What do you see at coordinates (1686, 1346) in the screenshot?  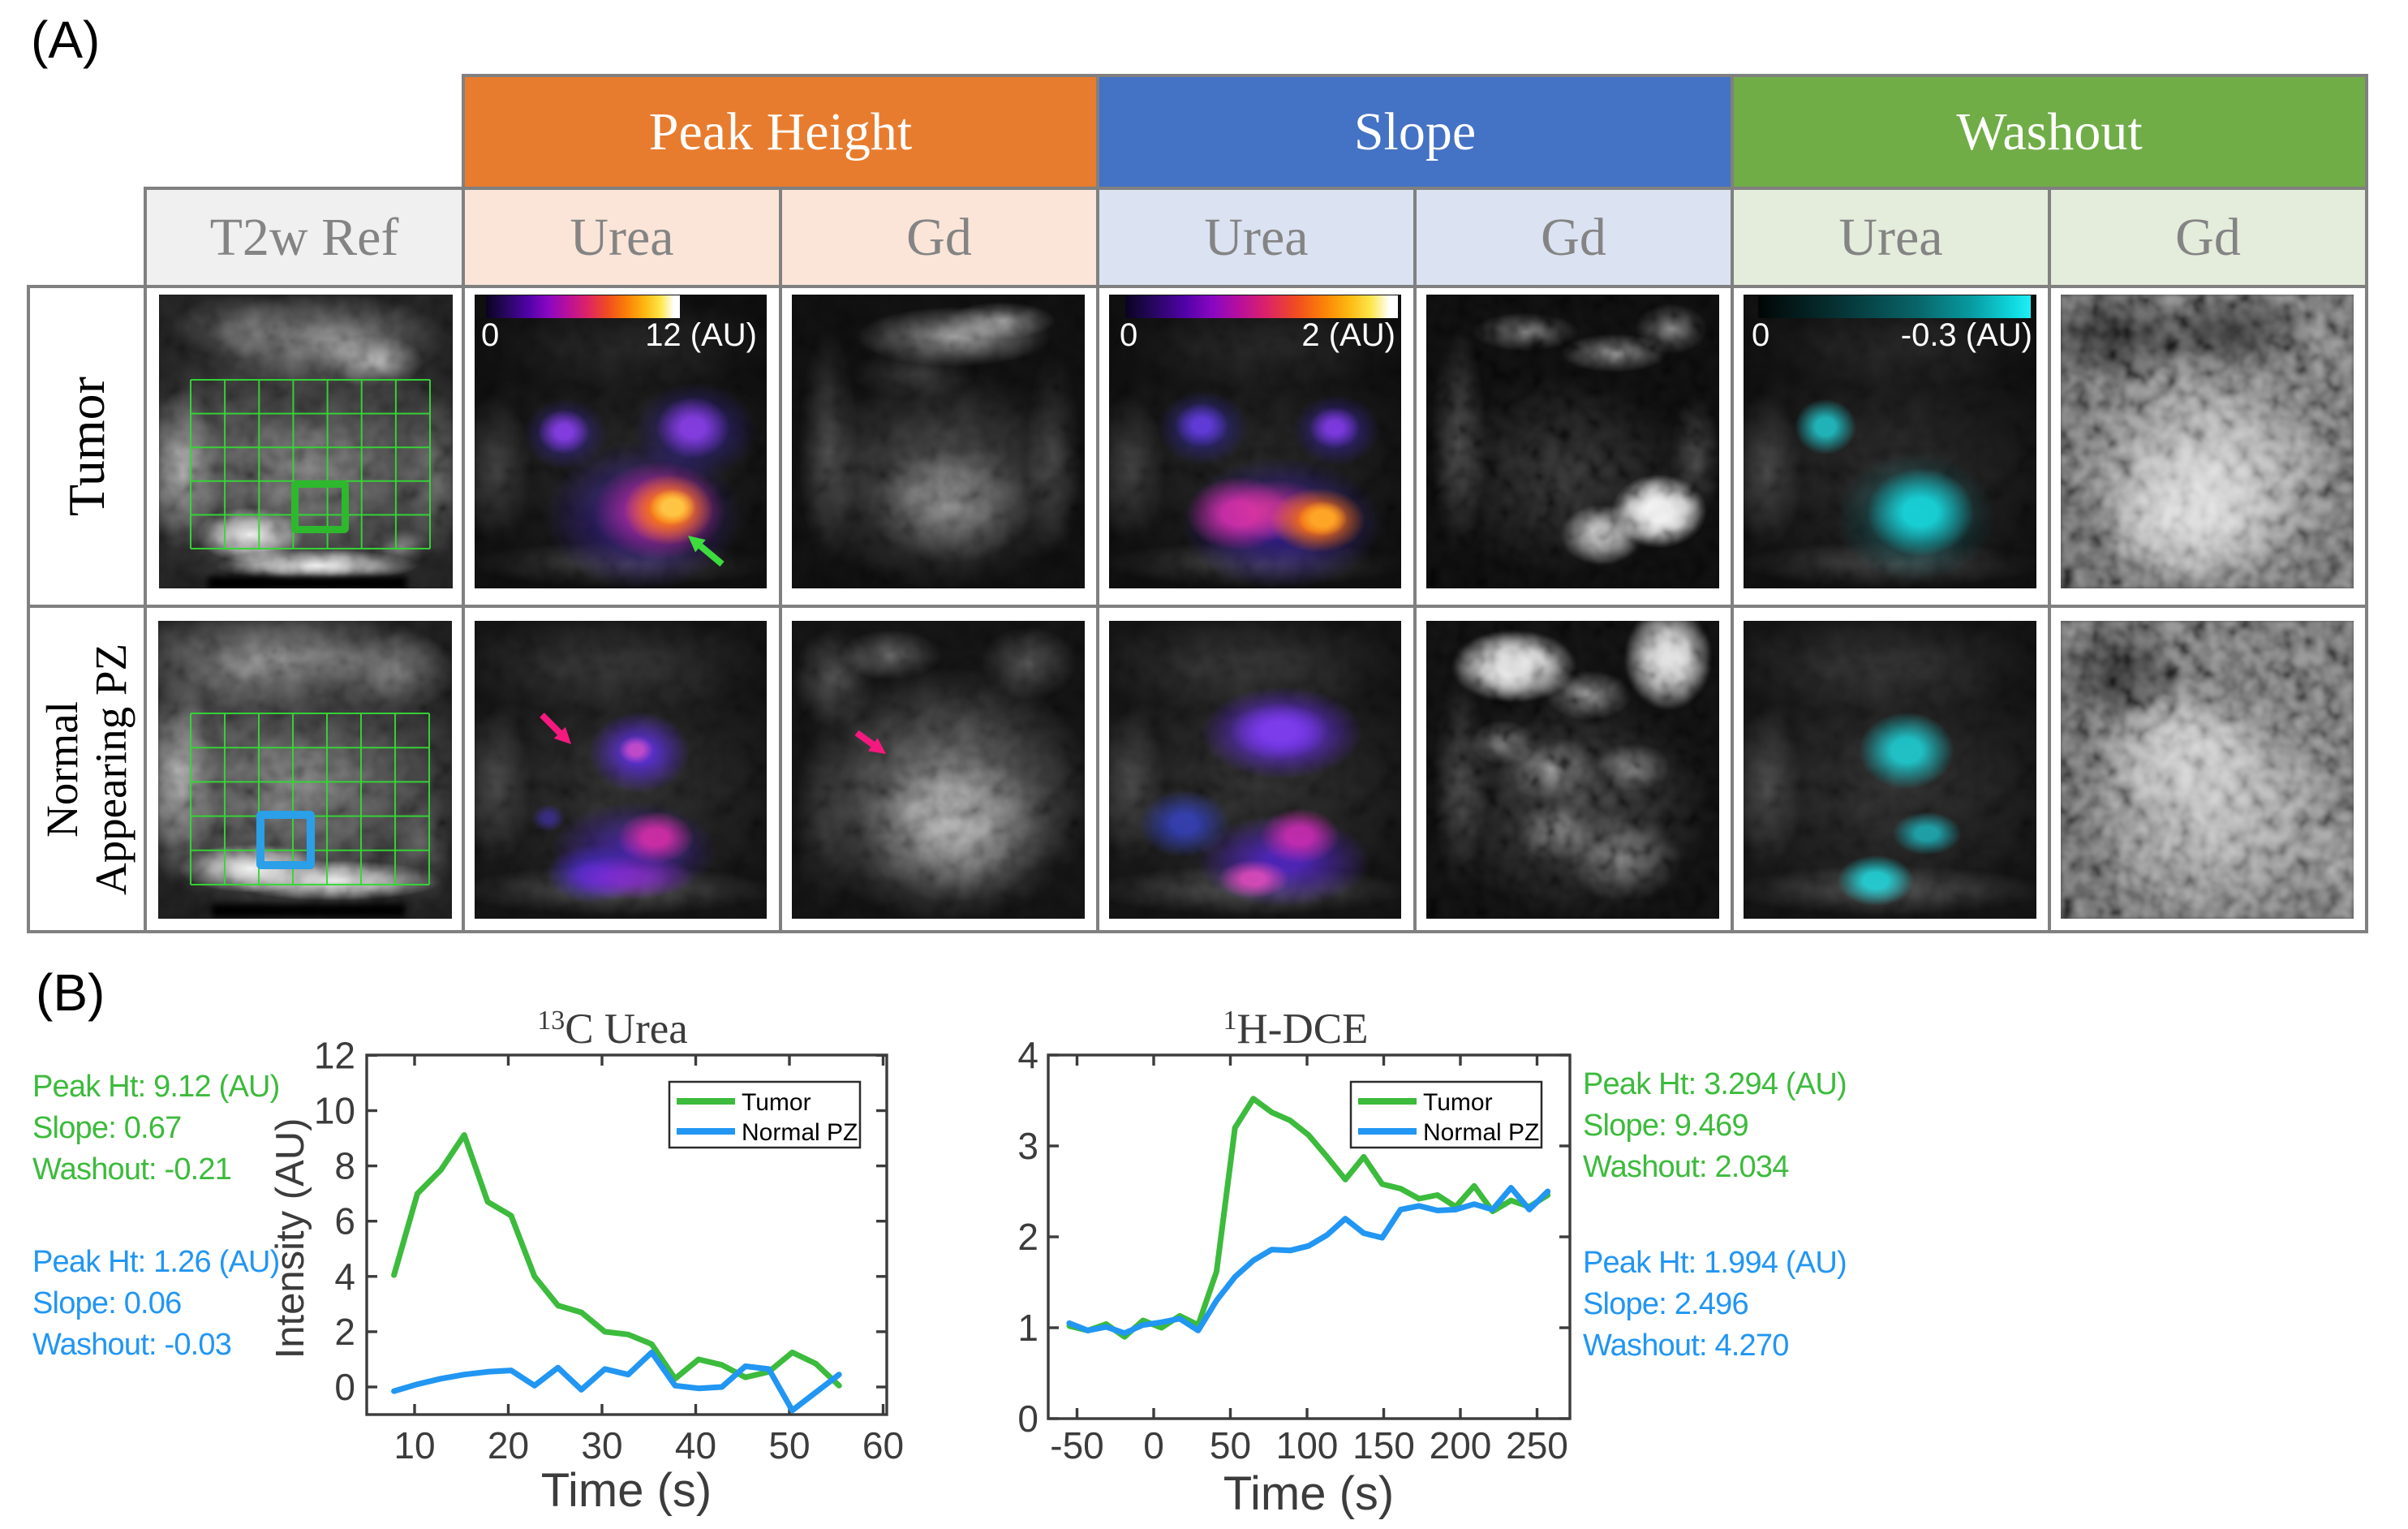 I see `svg-text: Washout: 4.270` at bounding box center [1686, 1346].